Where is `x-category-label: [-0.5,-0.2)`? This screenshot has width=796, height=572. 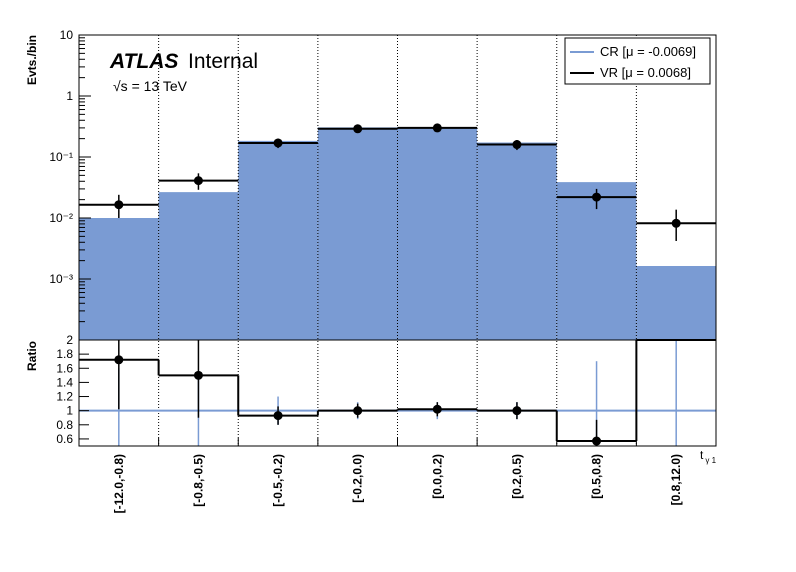 x-category-label: [-0.5,-0.2) is located at coordinates (278, 480).